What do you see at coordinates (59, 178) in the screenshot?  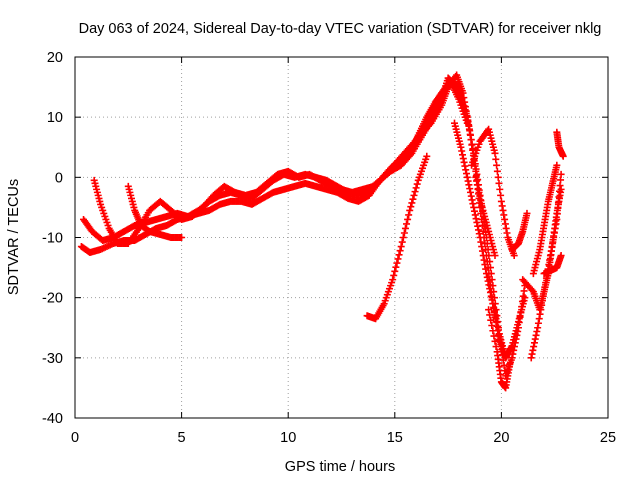 I see `y-tick-label: 0` at bounding box center [59, 178].